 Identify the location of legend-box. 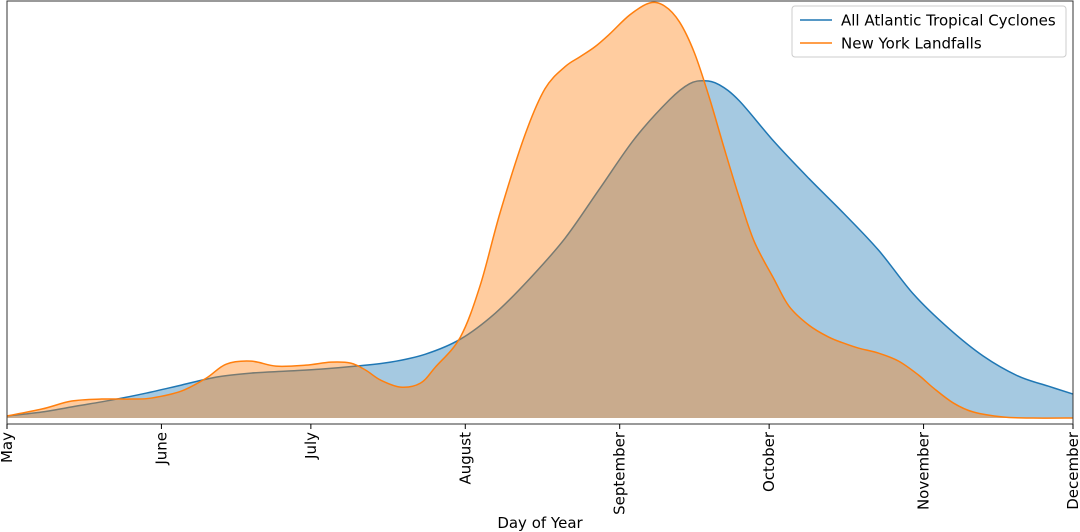
(929, 31).